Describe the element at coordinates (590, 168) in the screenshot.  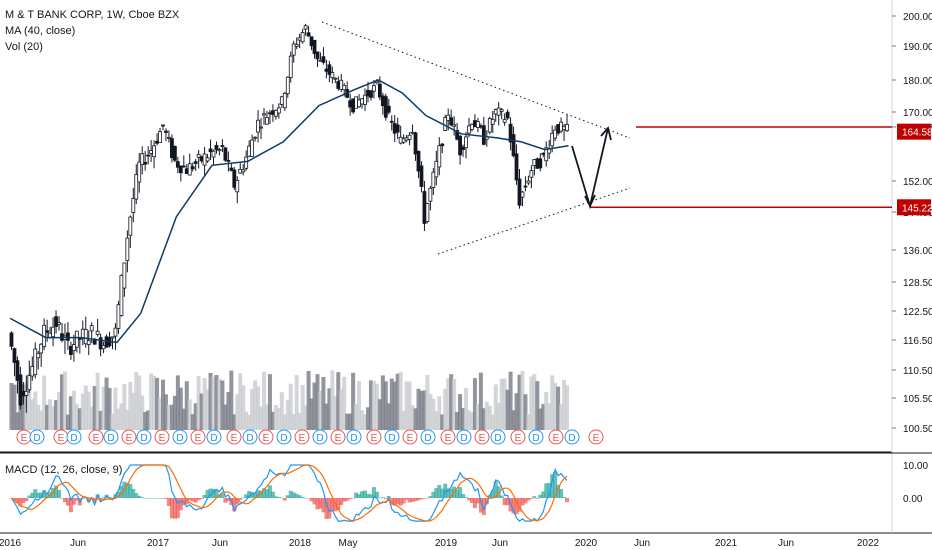
I see `projection-path` at that location.